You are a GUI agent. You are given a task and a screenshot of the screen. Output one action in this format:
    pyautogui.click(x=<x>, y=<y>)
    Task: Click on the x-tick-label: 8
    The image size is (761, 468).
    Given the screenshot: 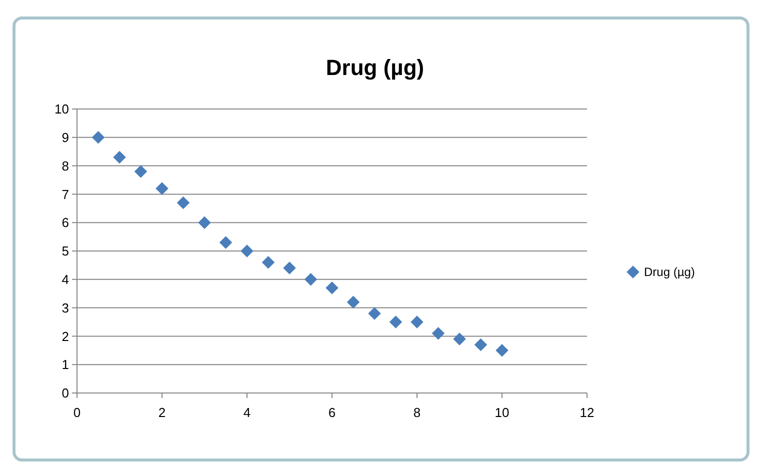 What is the action you would take?
    pyautogui.click(x=417, y=412)
    